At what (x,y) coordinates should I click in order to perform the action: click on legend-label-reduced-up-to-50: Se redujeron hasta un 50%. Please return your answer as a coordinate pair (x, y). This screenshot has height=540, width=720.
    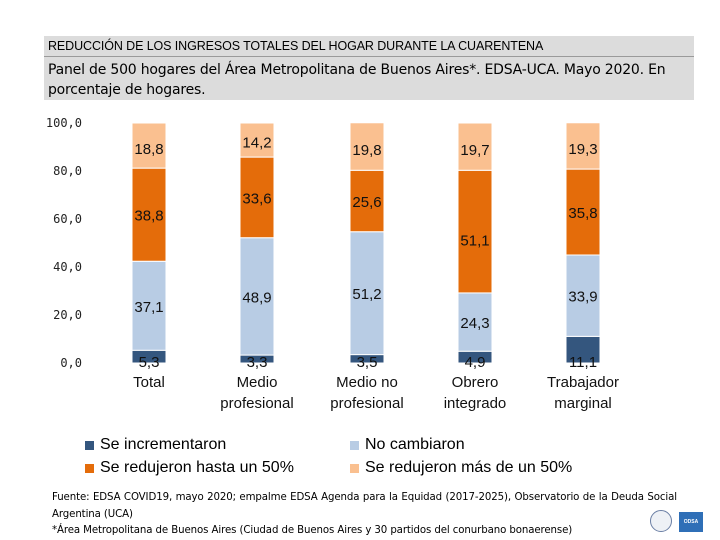
    Looking at the image, I should click on (197, 467).